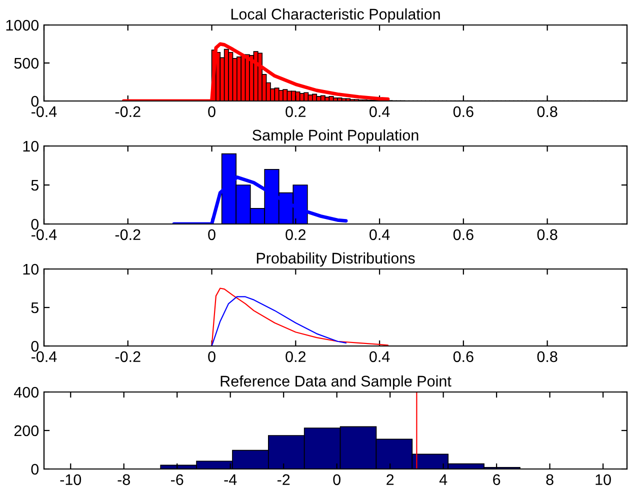 The height and width of the screenshot is (496, 633). I want to click on x-tick-label: 8, so click(550, 480).